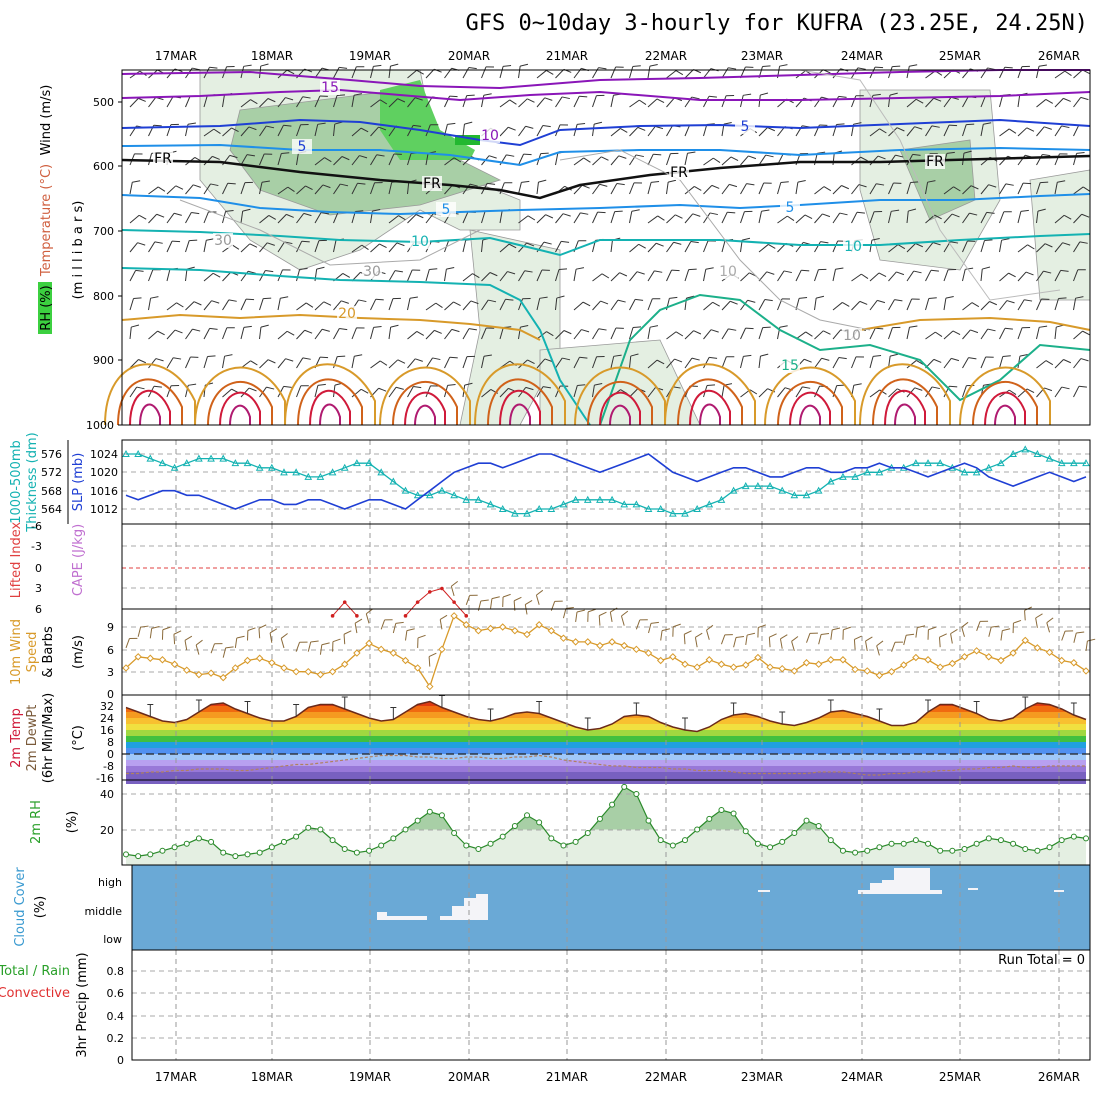 The image size is (1100, 1100). What do you see at coordinates (960, 1077) in the screenshot?
I see `date-label-bottom: 25MAR` at bounding box center [960, 1077].